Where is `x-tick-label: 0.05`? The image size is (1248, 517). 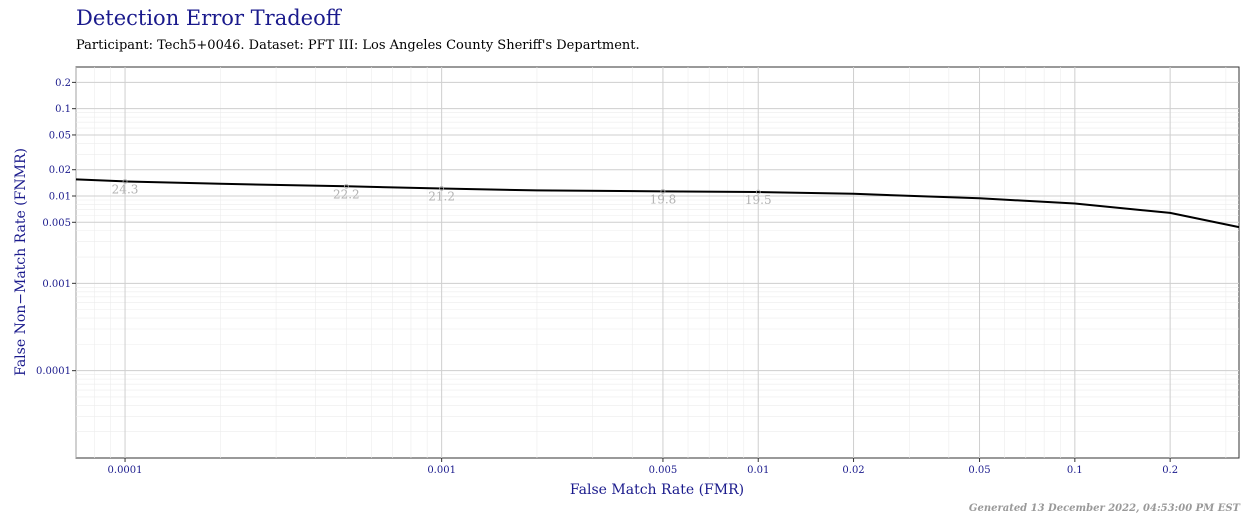 x-tick-label: 0.05 is located at coordinates (979, 470).